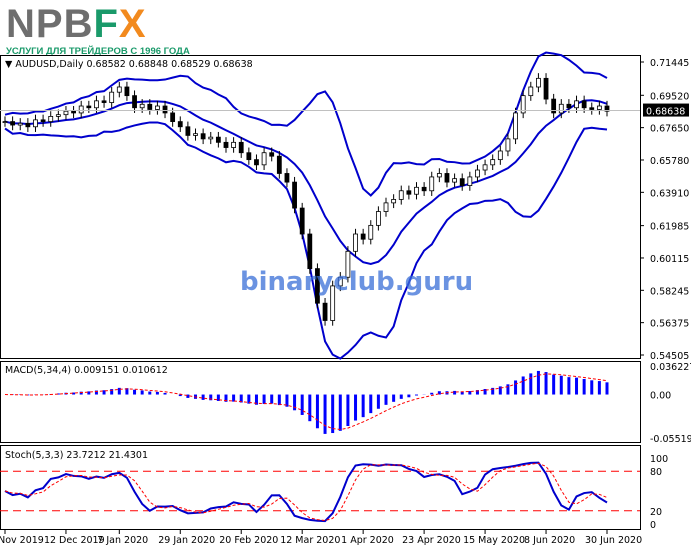  Describe the element at coordinates (248, 540) in the screenshot. I see `x-tick-label: 20 Feb 2020` at that location.